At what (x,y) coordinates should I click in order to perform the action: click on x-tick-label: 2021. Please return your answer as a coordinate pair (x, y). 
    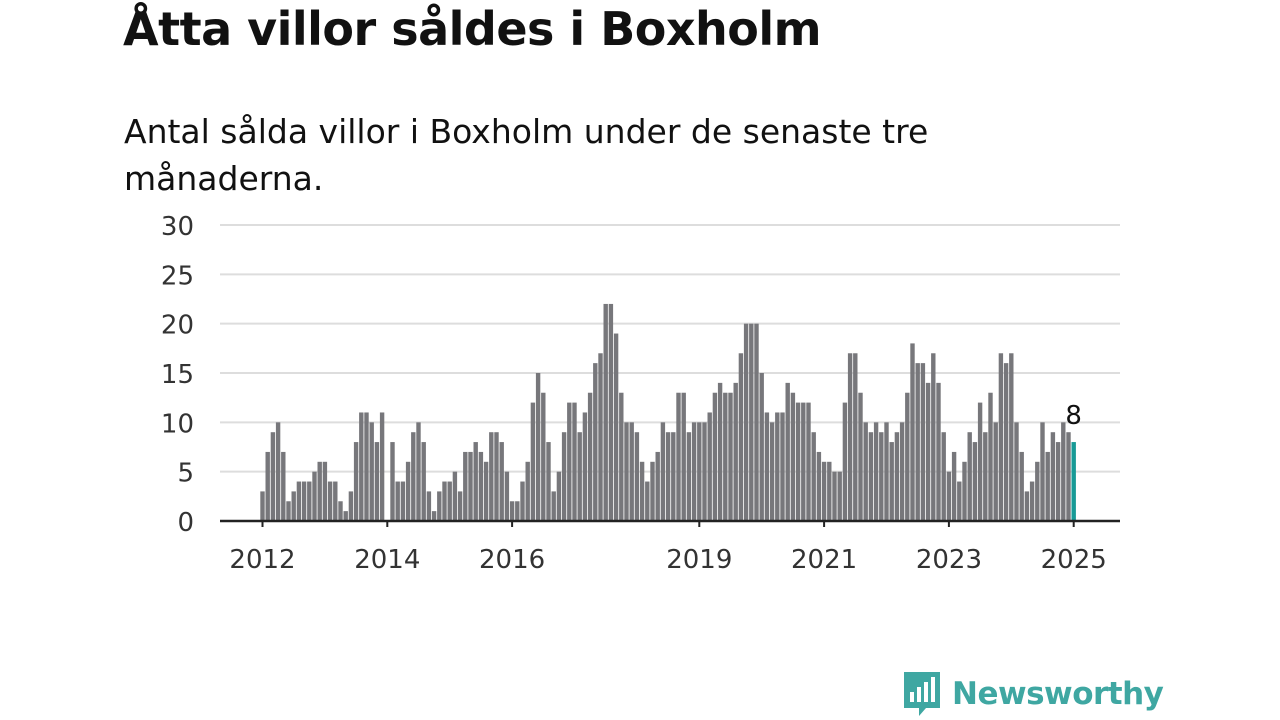
    Looking at the image, I should click on (824, 560).